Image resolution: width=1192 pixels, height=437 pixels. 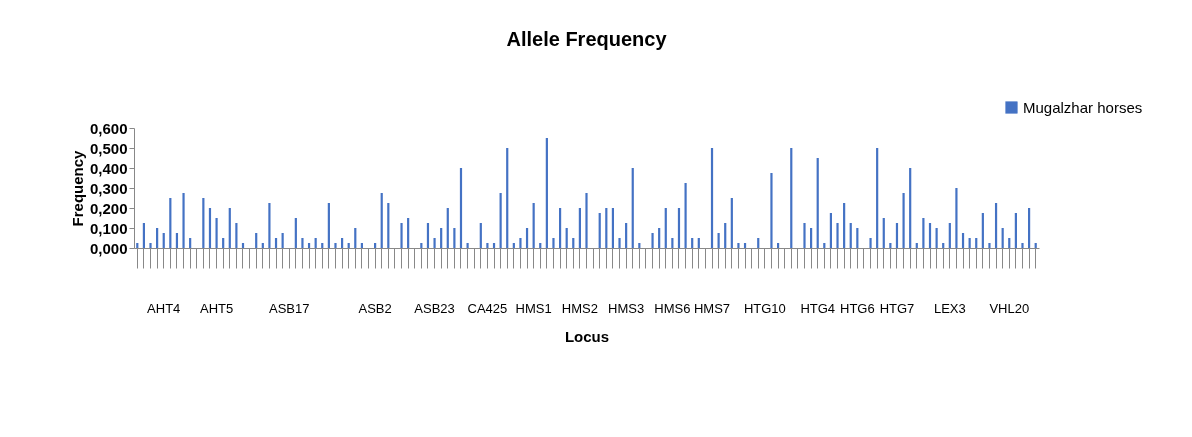 I want to click on x-tick-label: HTG7, so click(x=897, y=308).